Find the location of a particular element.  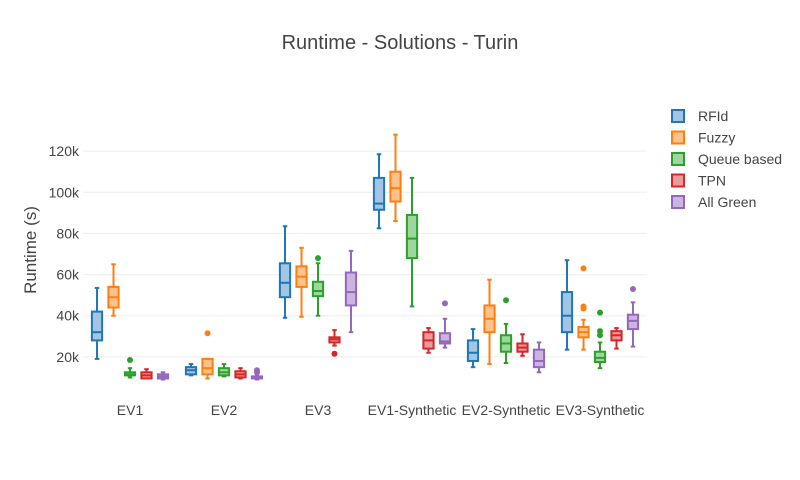

chart-title: Runtime - Solutions - Turin is located at coordinates (400, 43).